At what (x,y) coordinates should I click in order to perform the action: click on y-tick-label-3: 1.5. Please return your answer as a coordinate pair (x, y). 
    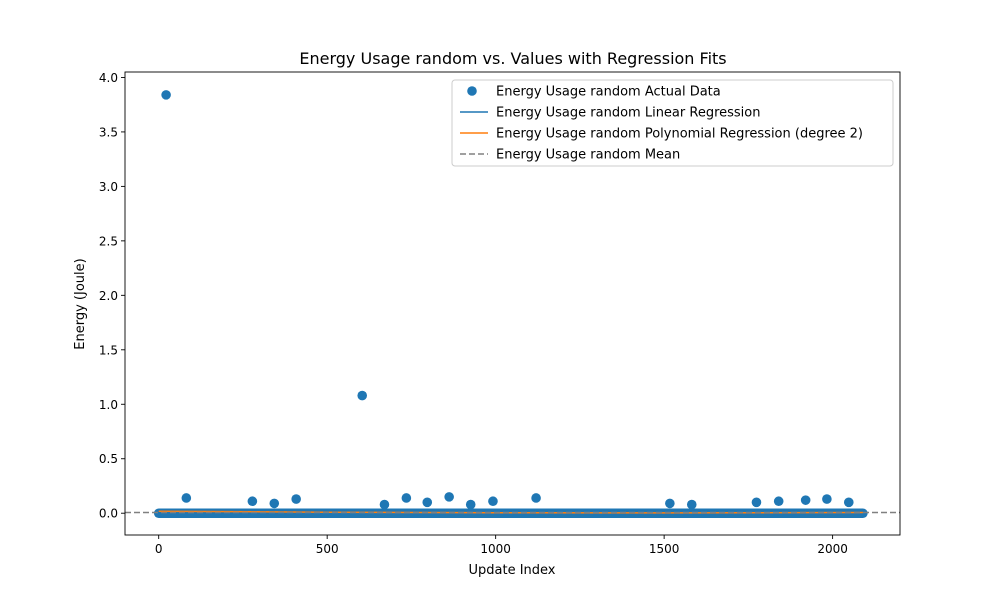
    Looking at the image, I should click on (108, 350).